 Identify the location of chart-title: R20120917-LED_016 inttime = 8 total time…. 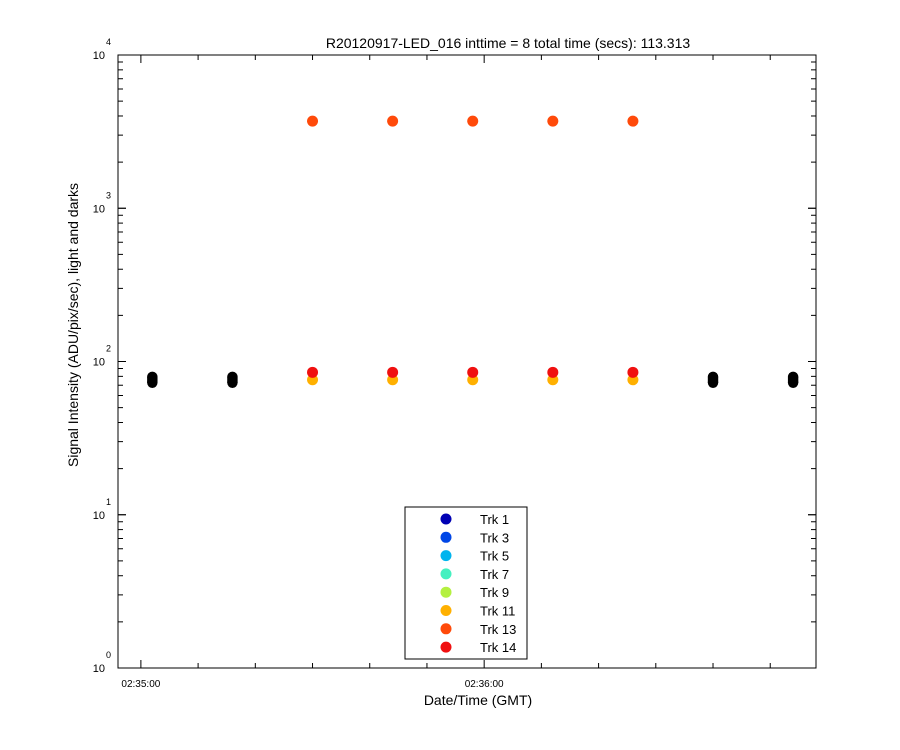
(508, 43).